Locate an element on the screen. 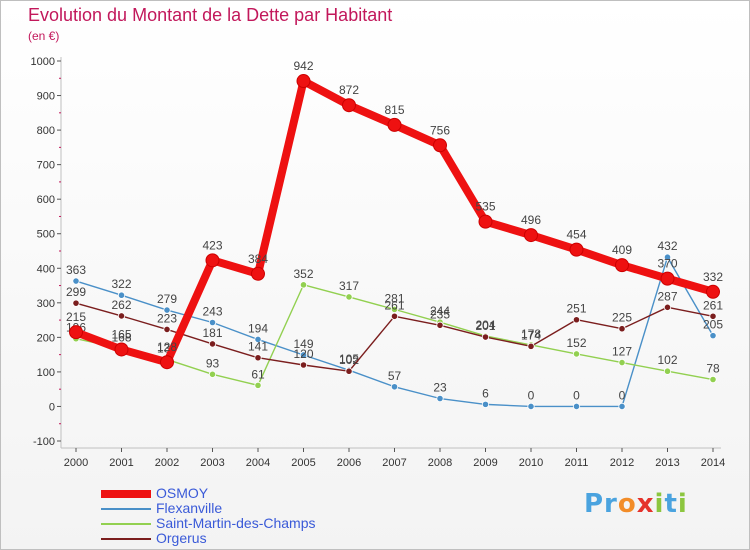  data-label: 370 is located at coordinates (667, 264).